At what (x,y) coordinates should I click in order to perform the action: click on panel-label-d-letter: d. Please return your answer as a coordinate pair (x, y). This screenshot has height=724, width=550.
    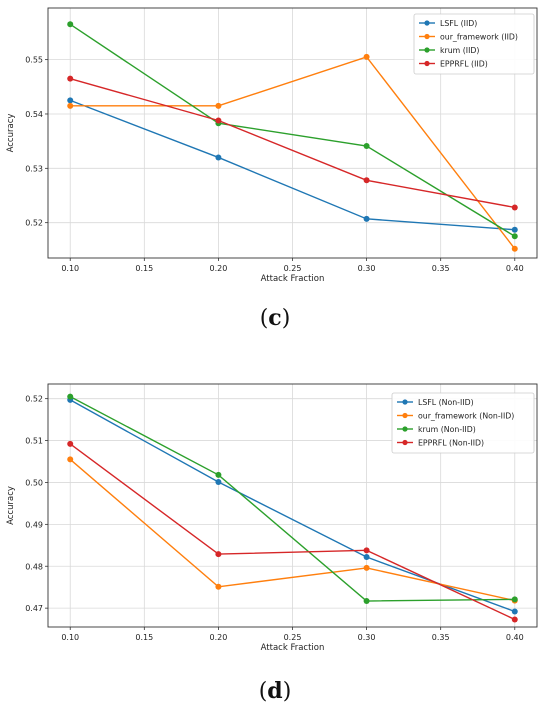
    Looking at the image, I should click on (275, 691).